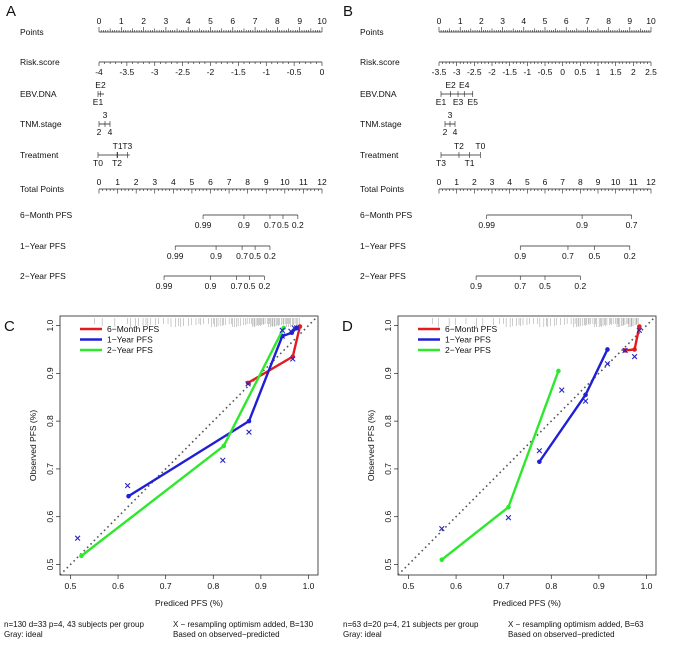 The height and width of the screenshot is (646, 677). Describe the element at coordinates (98, 163) in the screenshot. I see `treatment-bottom-label: T0` at that location.